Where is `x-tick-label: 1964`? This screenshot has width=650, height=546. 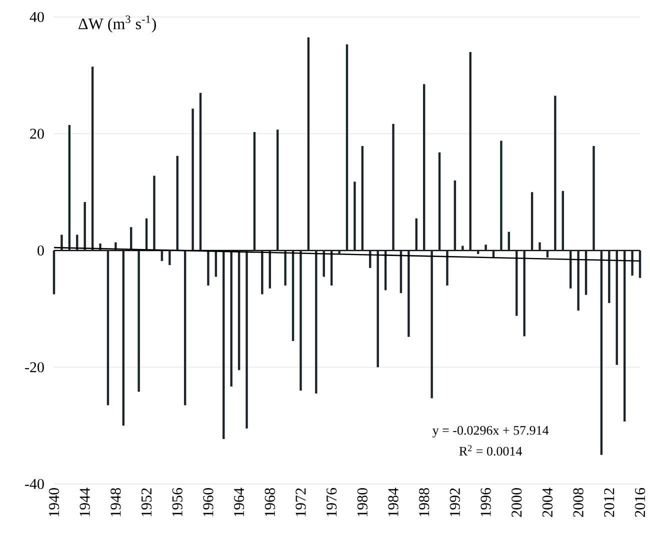 x-tick-label: 1964 is located at coordinates (239, 502).